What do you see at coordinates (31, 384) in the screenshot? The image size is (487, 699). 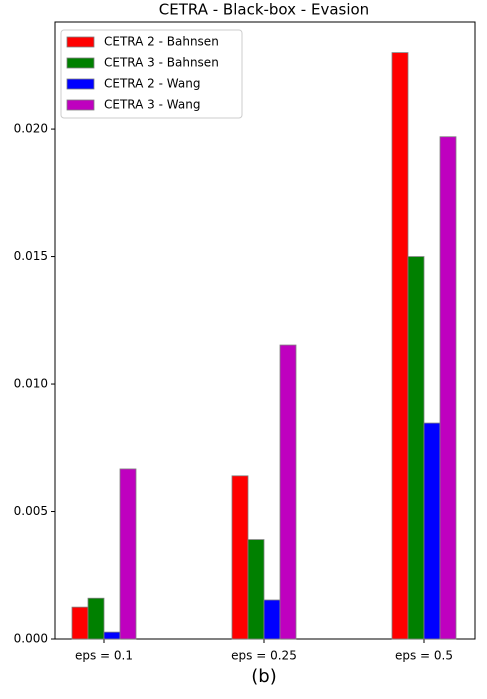 I see `y-tick-label: 0.010` at bounding box center [31, 384].